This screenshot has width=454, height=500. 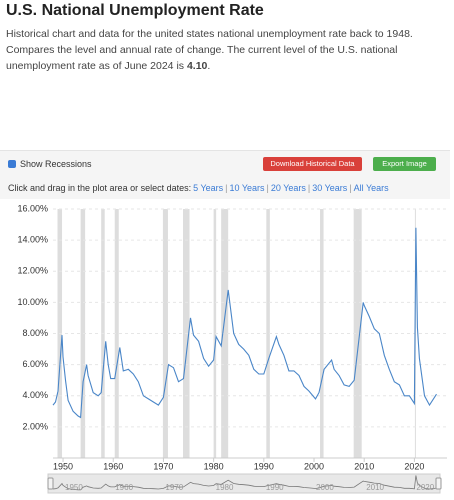 I want to click on y-tick-label: 8.00%, so click(x=35, y=333).